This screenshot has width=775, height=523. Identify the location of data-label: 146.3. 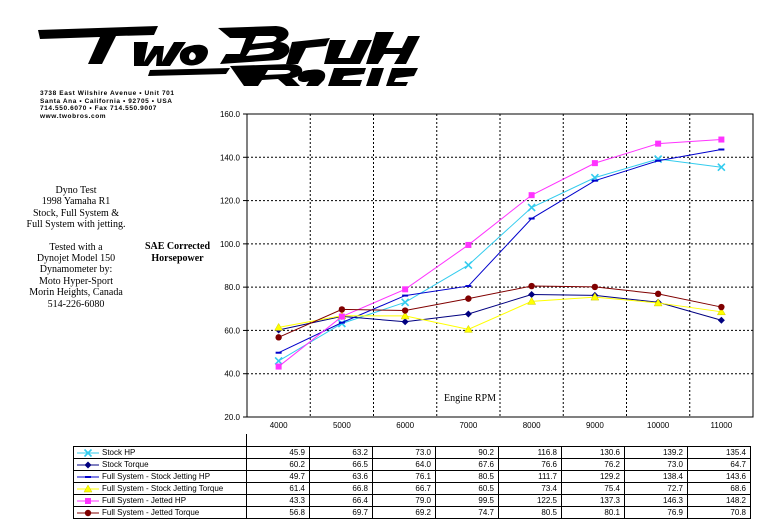
(656, 500).